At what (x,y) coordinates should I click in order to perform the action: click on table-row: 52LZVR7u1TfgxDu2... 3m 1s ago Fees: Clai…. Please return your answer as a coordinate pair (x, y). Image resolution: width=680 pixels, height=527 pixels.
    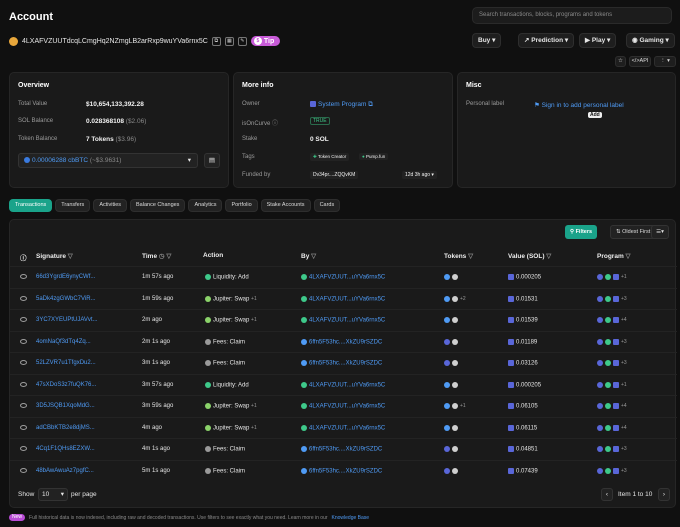
    Looking at the image, I should click on (343, 362).